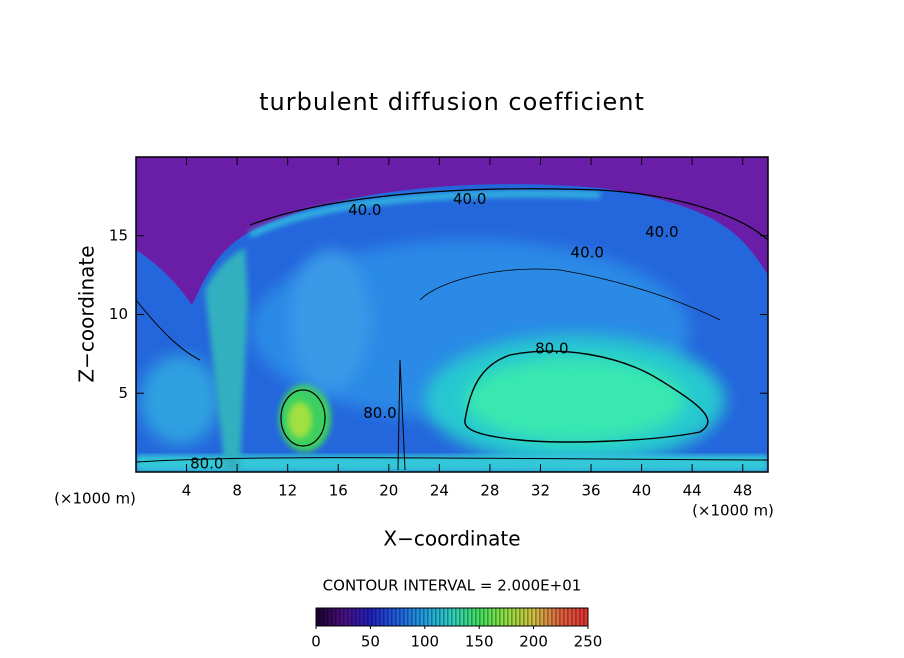 The image size is (904, 658). Describe the element at coordinates (123, 393) in the screenshot. I see `y-tick-label: 5` at that location.